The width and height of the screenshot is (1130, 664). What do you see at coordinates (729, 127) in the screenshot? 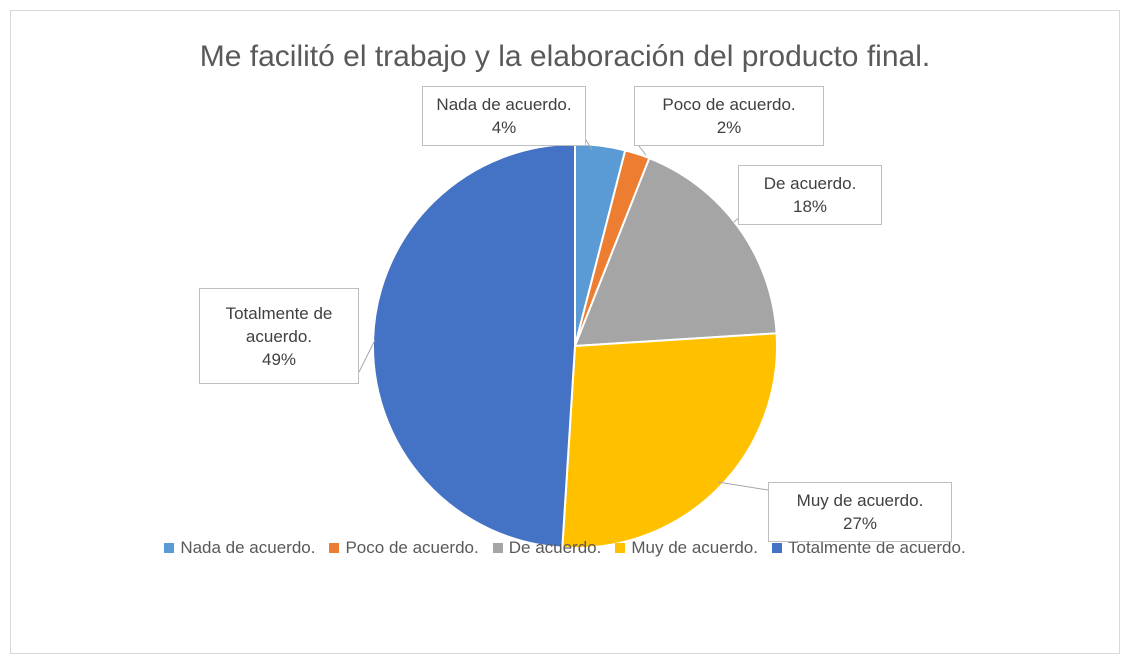
I see `data-label-value: 2%` at bounding box center [729, 127].